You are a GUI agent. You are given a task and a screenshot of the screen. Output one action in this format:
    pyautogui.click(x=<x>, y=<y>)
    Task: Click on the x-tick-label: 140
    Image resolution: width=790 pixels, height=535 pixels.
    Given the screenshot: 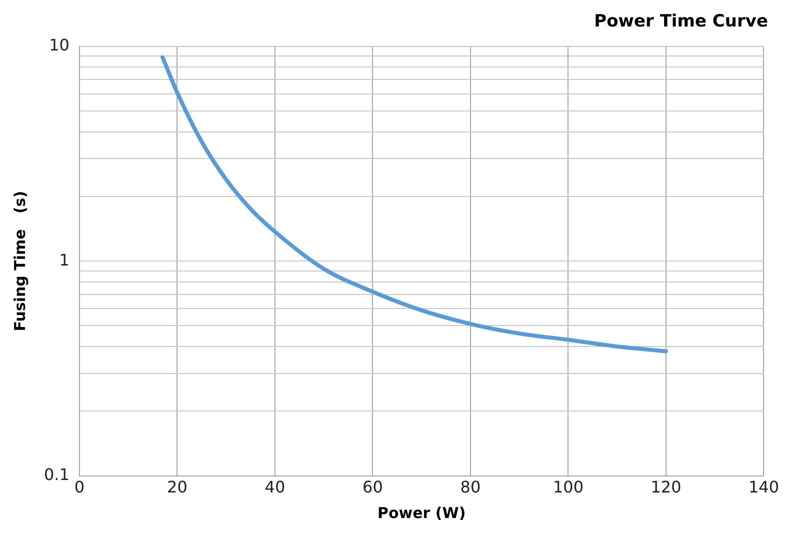 What is the action you would take?
    pyautogui.click(x=764, y=487)
    